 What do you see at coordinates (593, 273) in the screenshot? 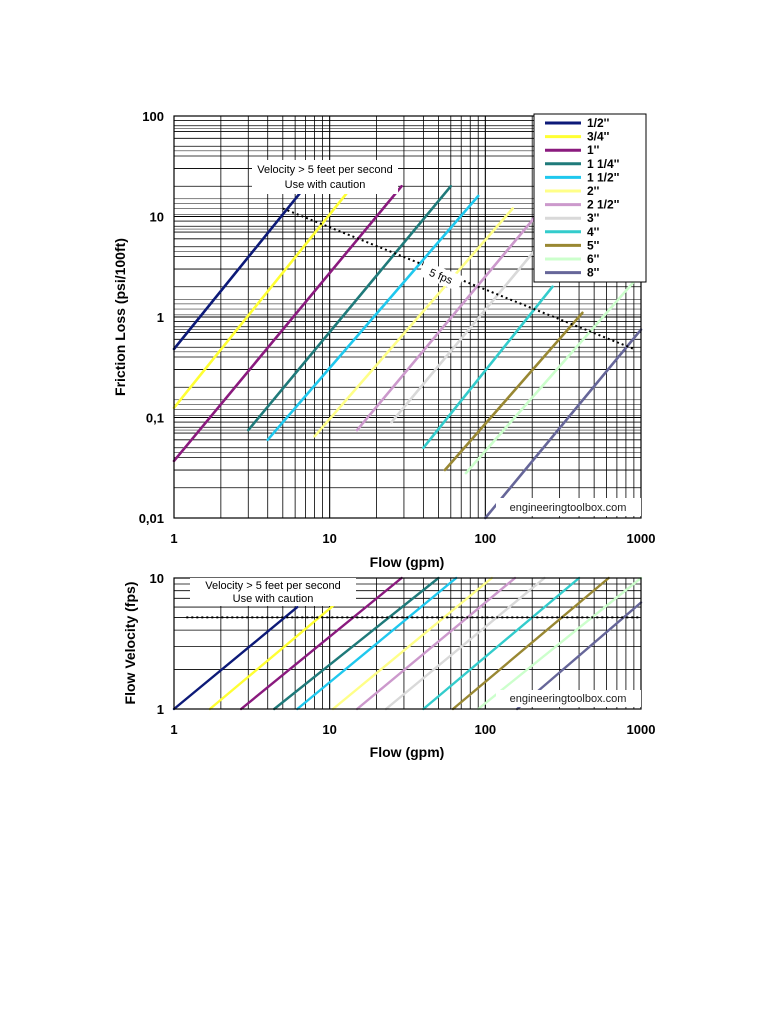
I see `legend-label-11: 8''` at bounding box center [593, 273].